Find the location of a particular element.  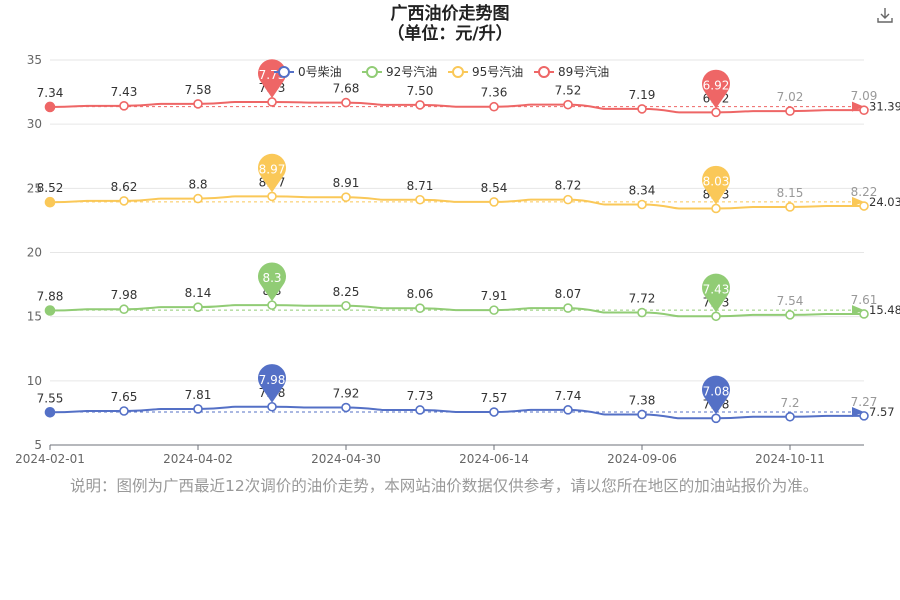

legend-label: 89号汽油 is located at coordinates (583, 71).